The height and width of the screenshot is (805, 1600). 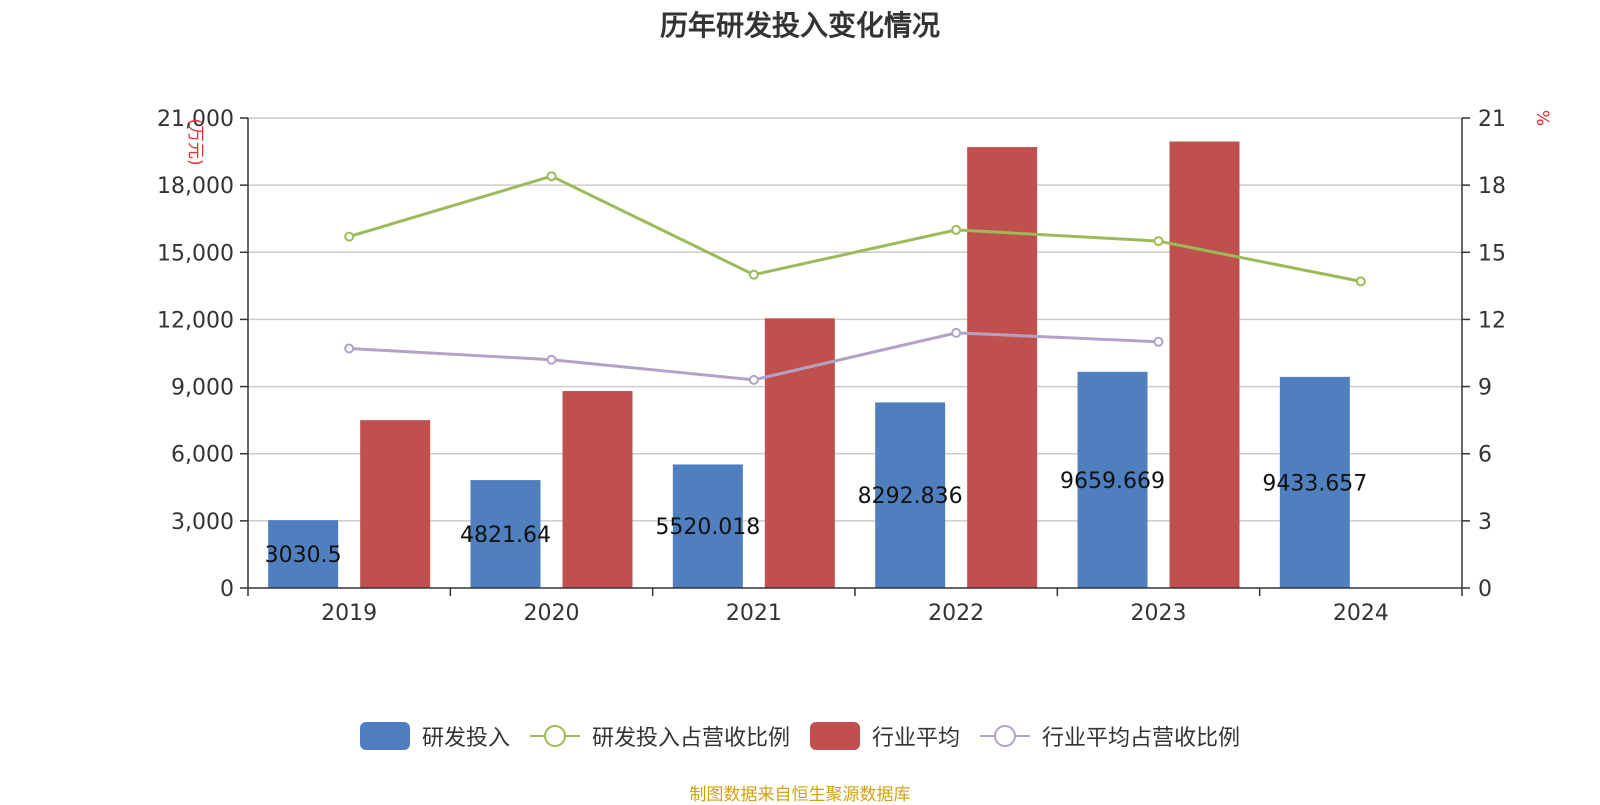 What do you see at coordinates (799, 25) in the screenshot?
I see `chart-title: 历年研发投入变化情况` at bounding box center [799, 25].